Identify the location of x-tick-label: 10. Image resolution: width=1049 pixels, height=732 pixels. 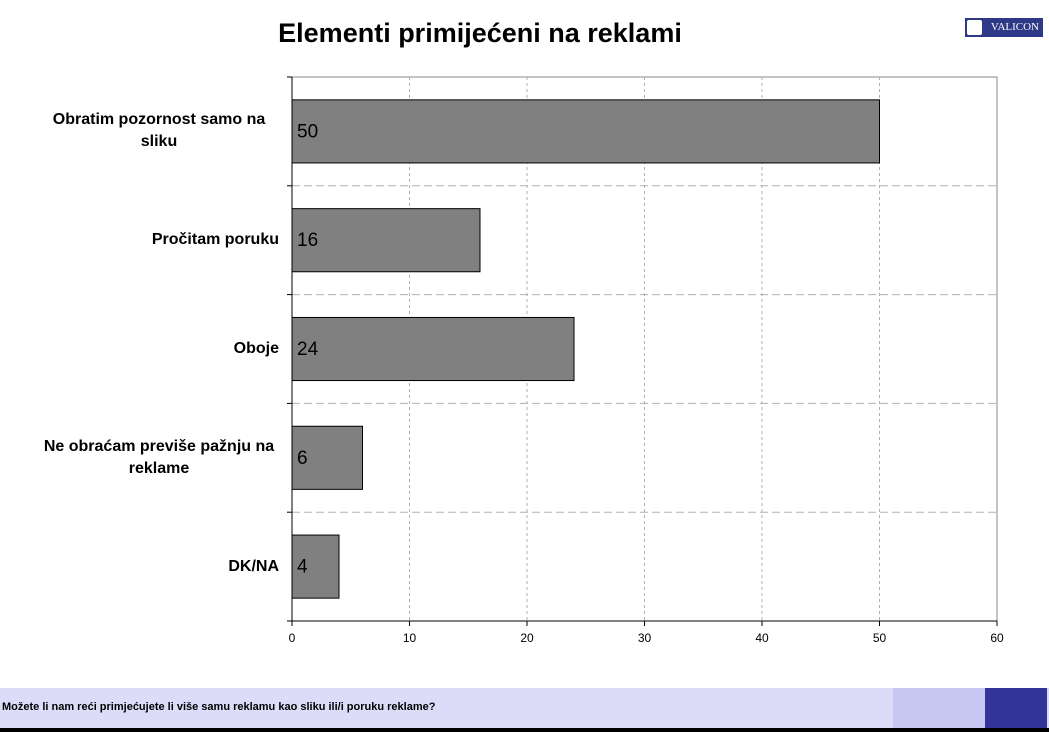
(410, 638).